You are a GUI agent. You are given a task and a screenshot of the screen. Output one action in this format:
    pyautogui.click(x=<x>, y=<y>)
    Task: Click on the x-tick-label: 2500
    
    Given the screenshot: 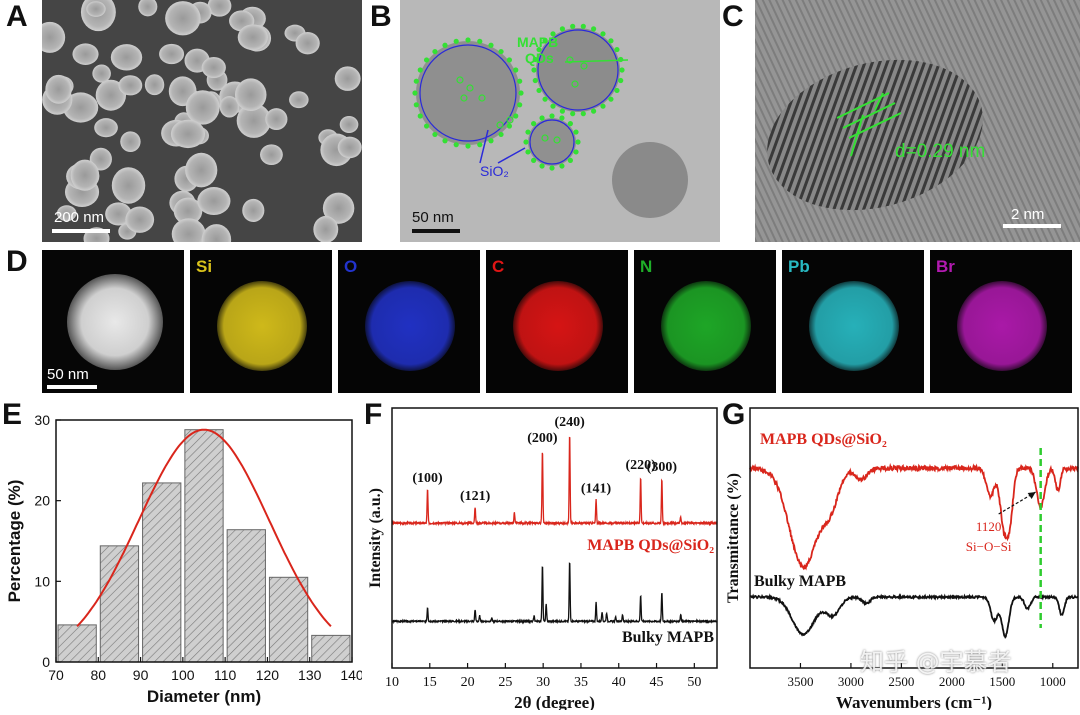 What is the action you would take?
    pyautogui.click(x=901, y=681)
    